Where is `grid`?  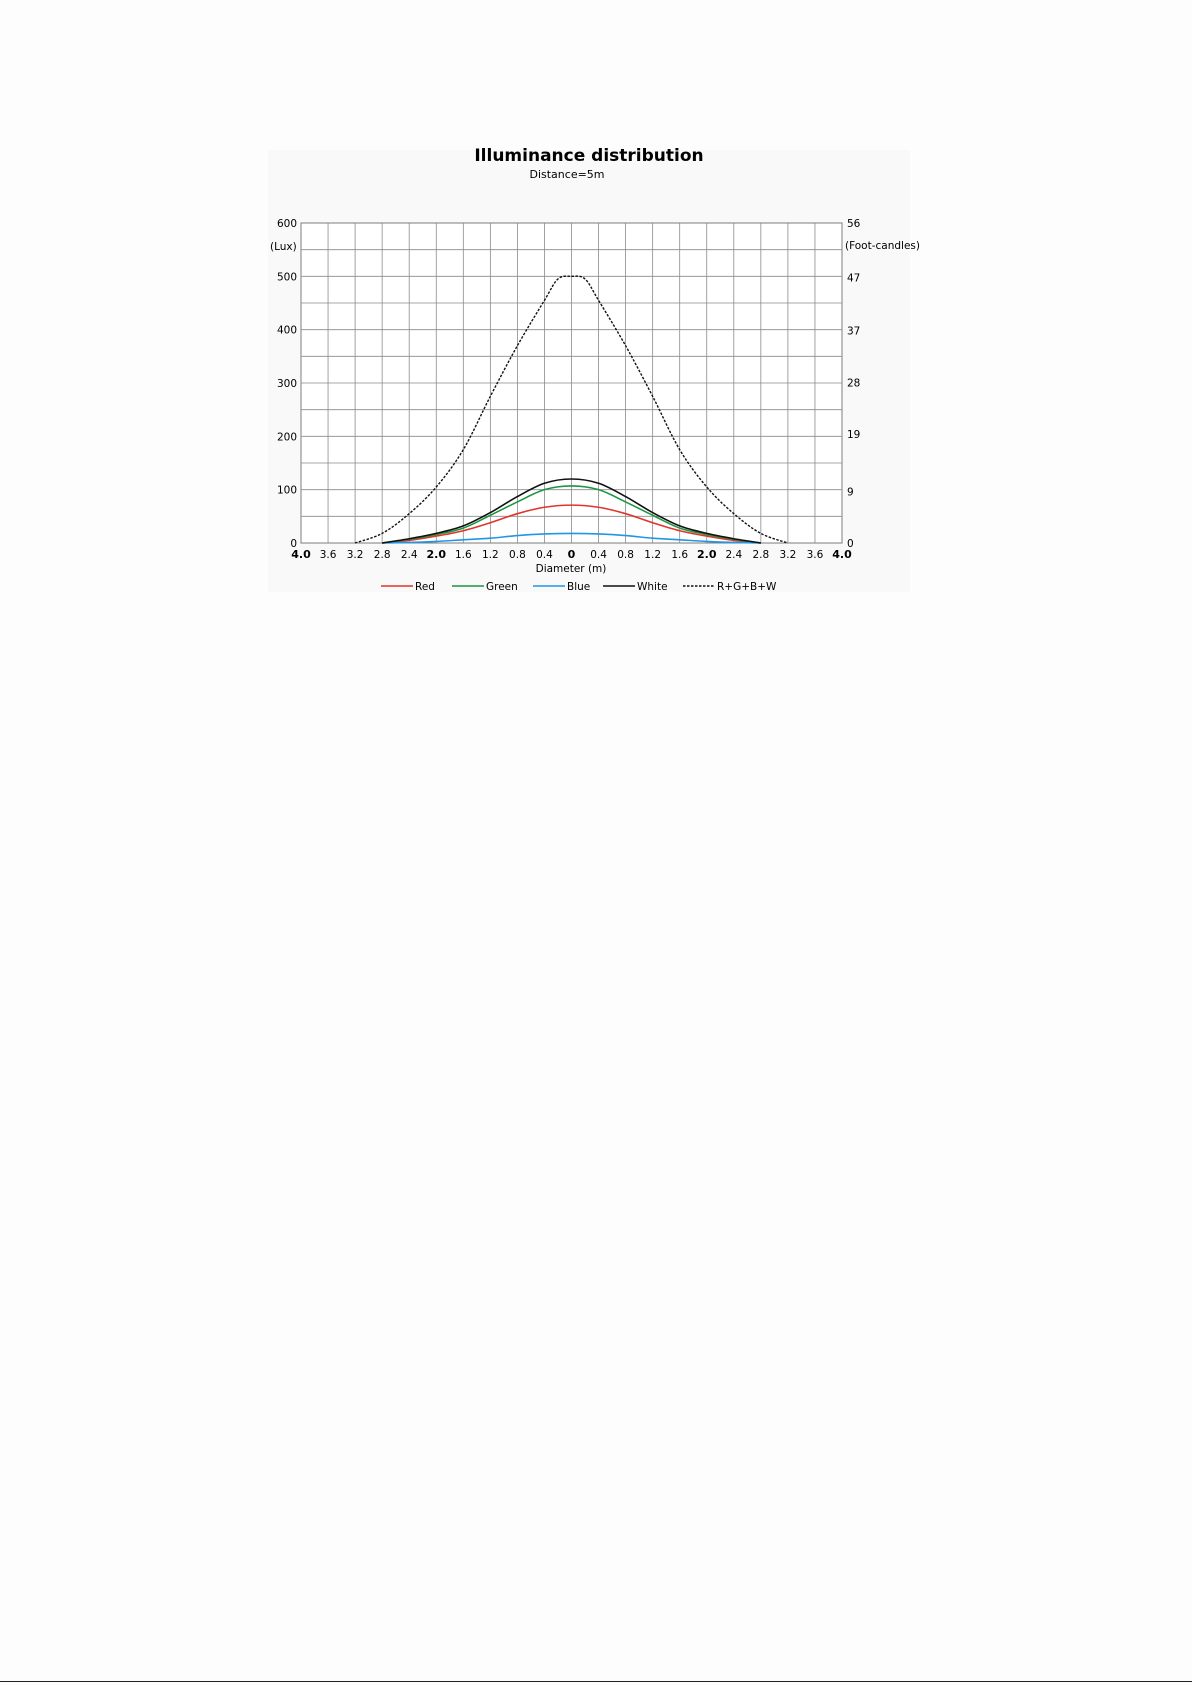
grid is located at coordinates (571, 383).